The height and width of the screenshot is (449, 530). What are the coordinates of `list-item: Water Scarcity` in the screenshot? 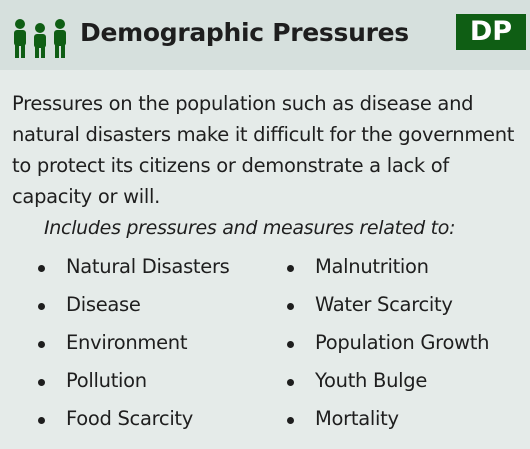 It's located at (387, 312).